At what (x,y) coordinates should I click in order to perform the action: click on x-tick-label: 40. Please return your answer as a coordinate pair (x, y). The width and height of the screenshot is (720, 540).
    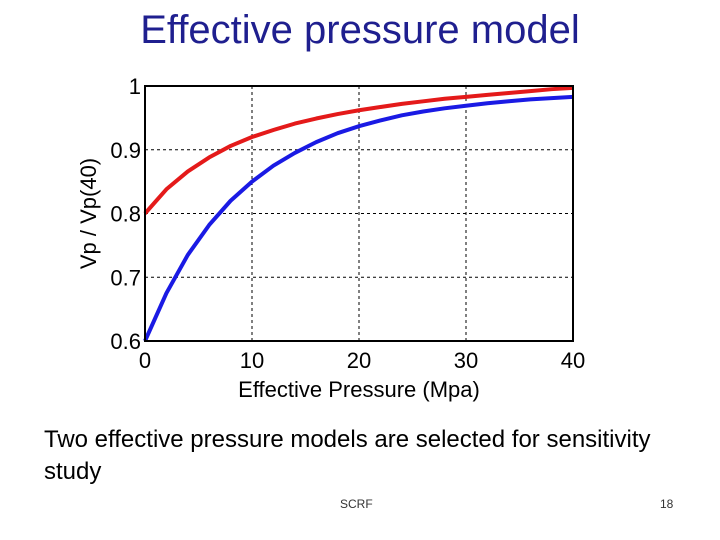
    Looking at the image, I should click on (573, 360).